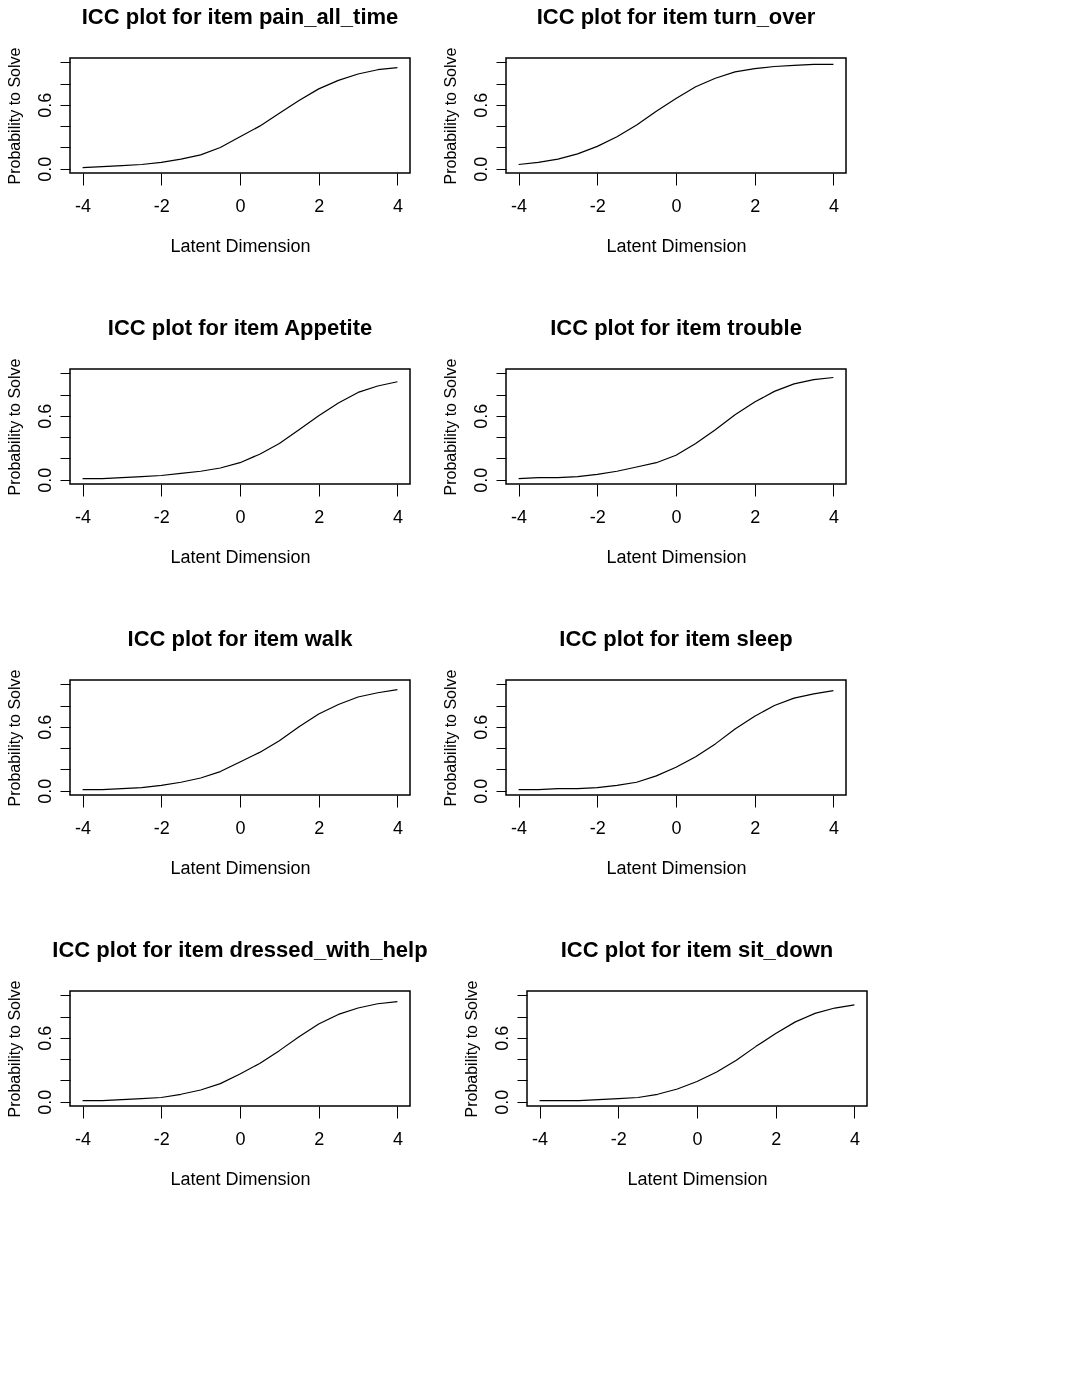 The image size is (1067, 1397). Describe the element at coordinates (697, 950) in the screenshot. I see `chart-title: ICC plot for item sit_down` at that location.